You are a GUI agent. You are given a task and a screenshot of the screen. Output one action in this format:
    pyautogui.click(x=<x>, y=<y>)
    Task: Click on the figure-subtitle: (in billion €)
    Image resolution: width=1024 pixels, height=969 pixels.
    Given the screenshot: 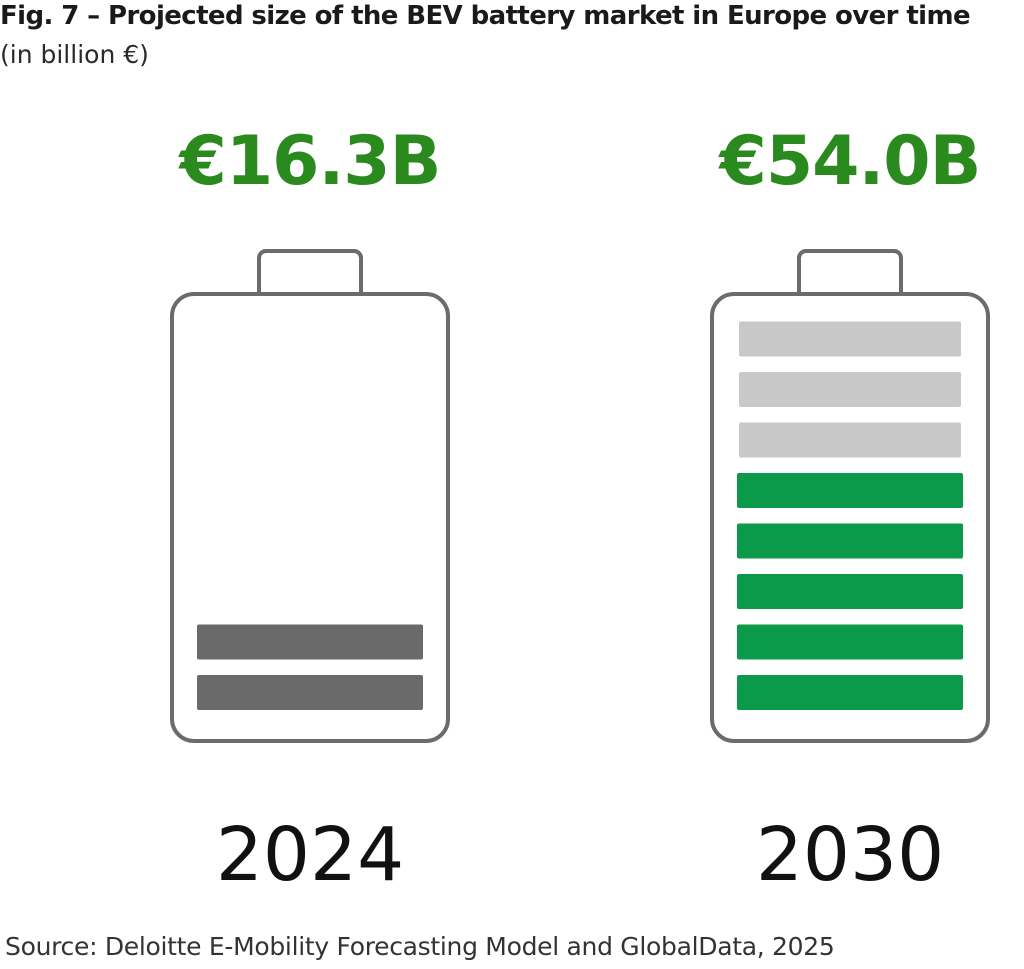 What is the action you would take?
    pyautogui.click(x=74, y=54)
    